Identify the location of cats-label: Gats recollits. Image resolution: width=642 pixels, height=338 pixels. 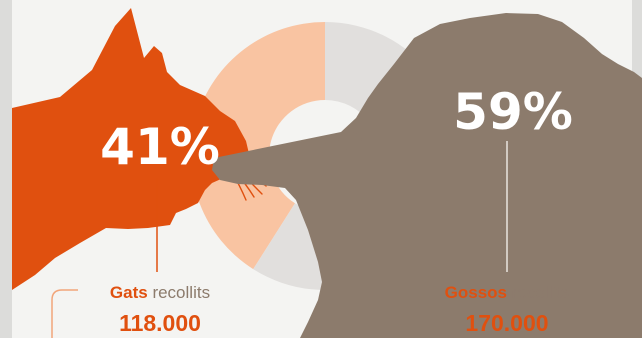
(160, 292).